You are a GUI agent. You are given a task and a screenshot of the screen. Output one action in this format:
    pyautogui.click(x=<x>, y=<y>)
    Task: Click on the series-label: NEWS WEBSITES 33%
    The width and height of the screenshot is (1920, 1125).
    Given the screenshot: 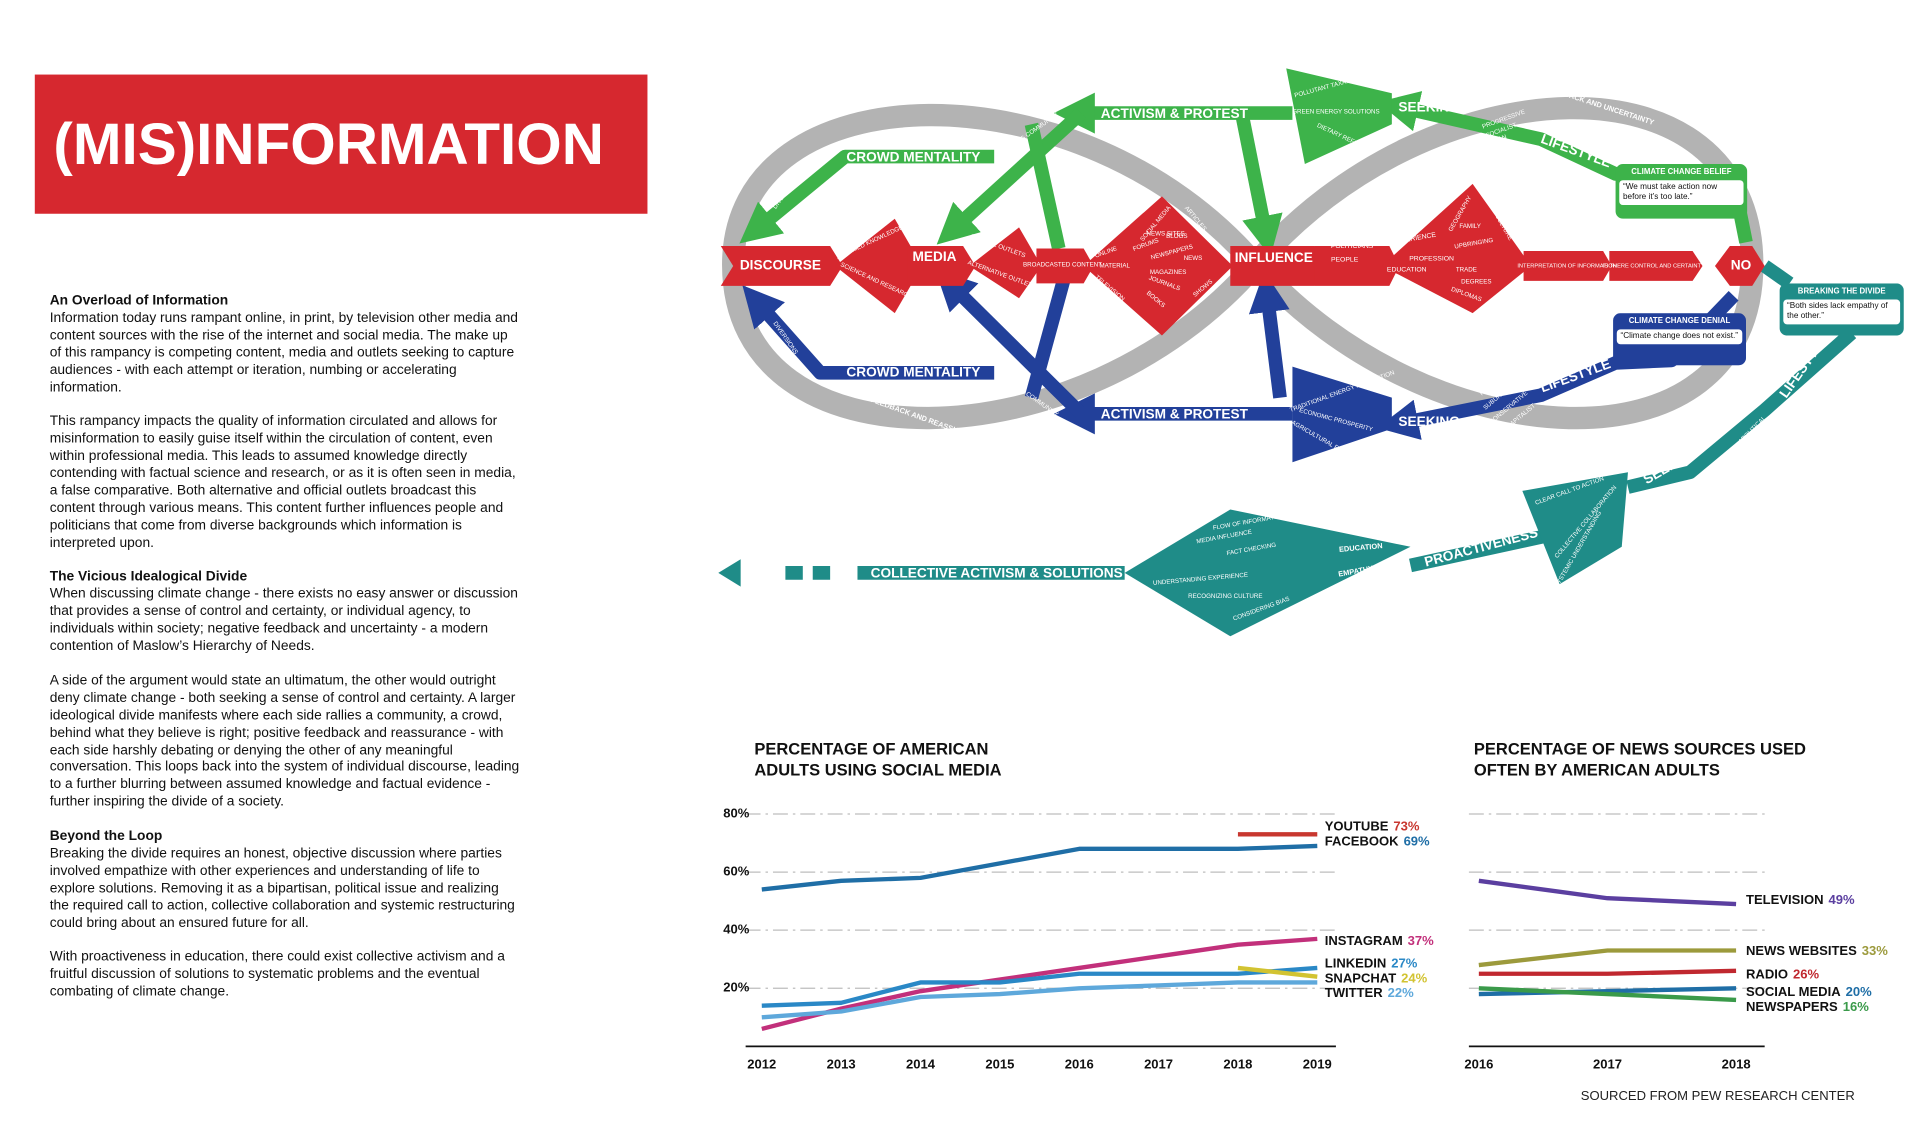 What is the action you would take?
    pyautogui.click(x=1817, y=950)
    